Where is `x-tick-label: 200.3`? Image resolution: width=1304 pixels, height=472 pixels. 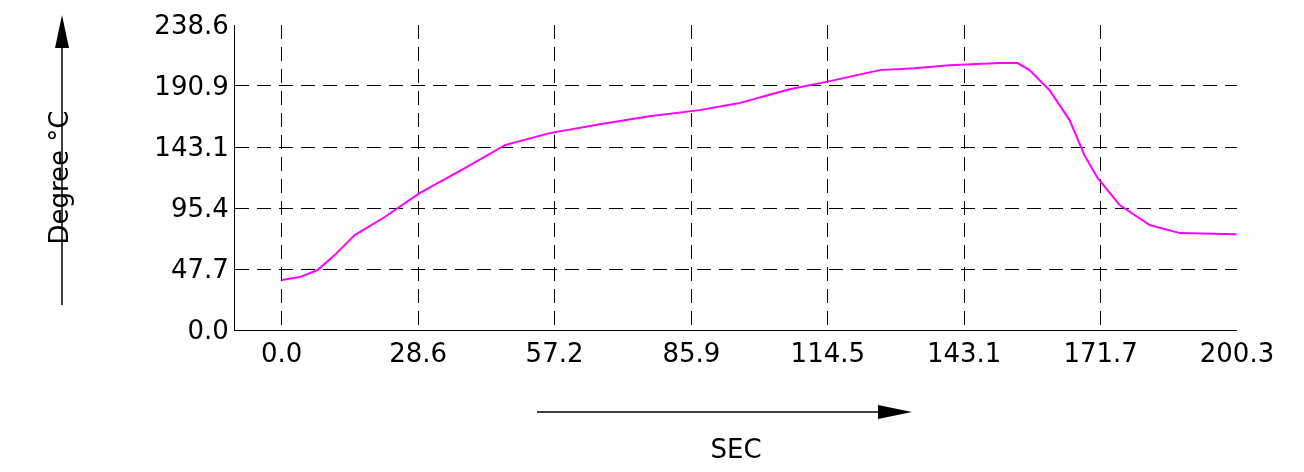
x-tick-label: 200.3 is located at coordinates (1237, 353).